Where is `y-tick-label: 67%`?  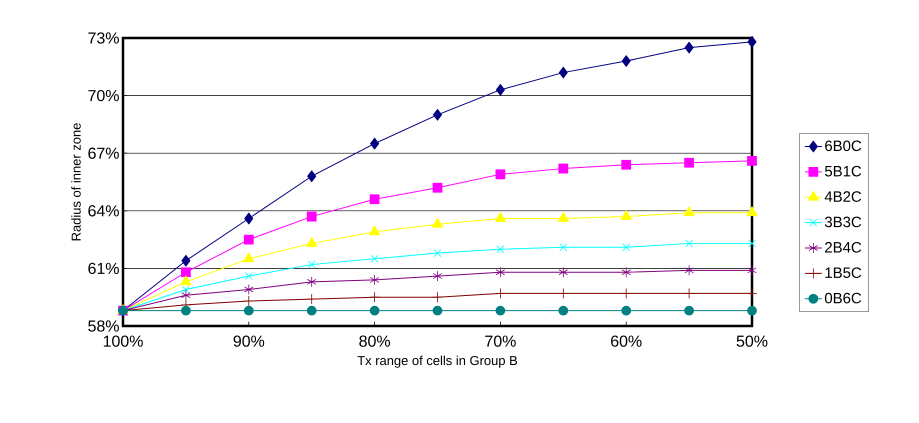 y-tick-label: 67% is located at coordinates (103, 153).